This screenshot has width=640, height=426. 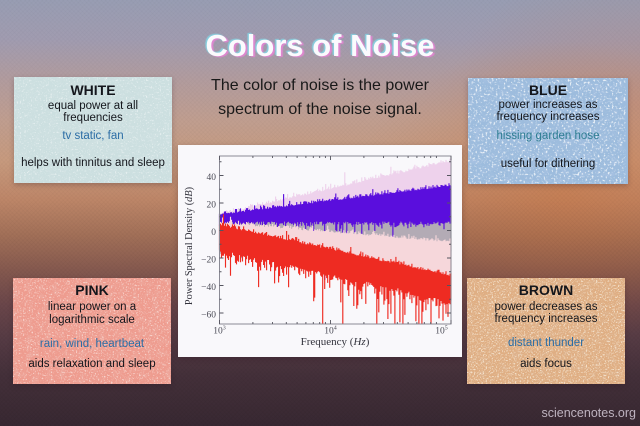 I want to click on svg-text: 20, so click(x=212, y=206).